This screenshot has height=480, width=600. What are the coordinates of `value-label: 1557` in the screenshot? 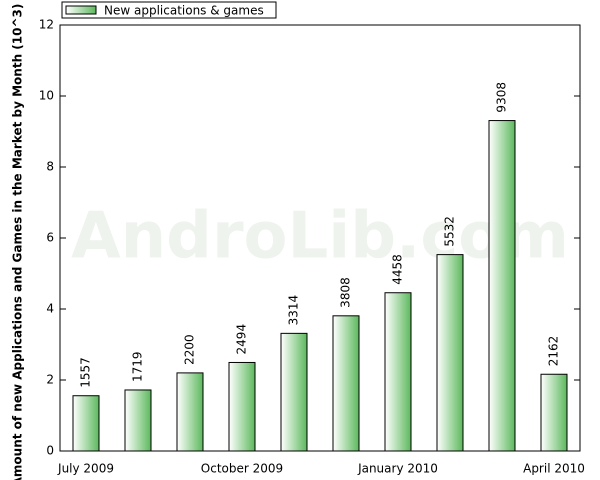 It's located at (86, 372).